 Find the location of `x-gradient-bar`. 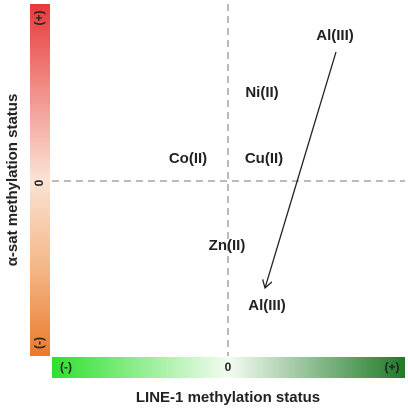

x-gradient-bar is located at coordinates (228, 367).